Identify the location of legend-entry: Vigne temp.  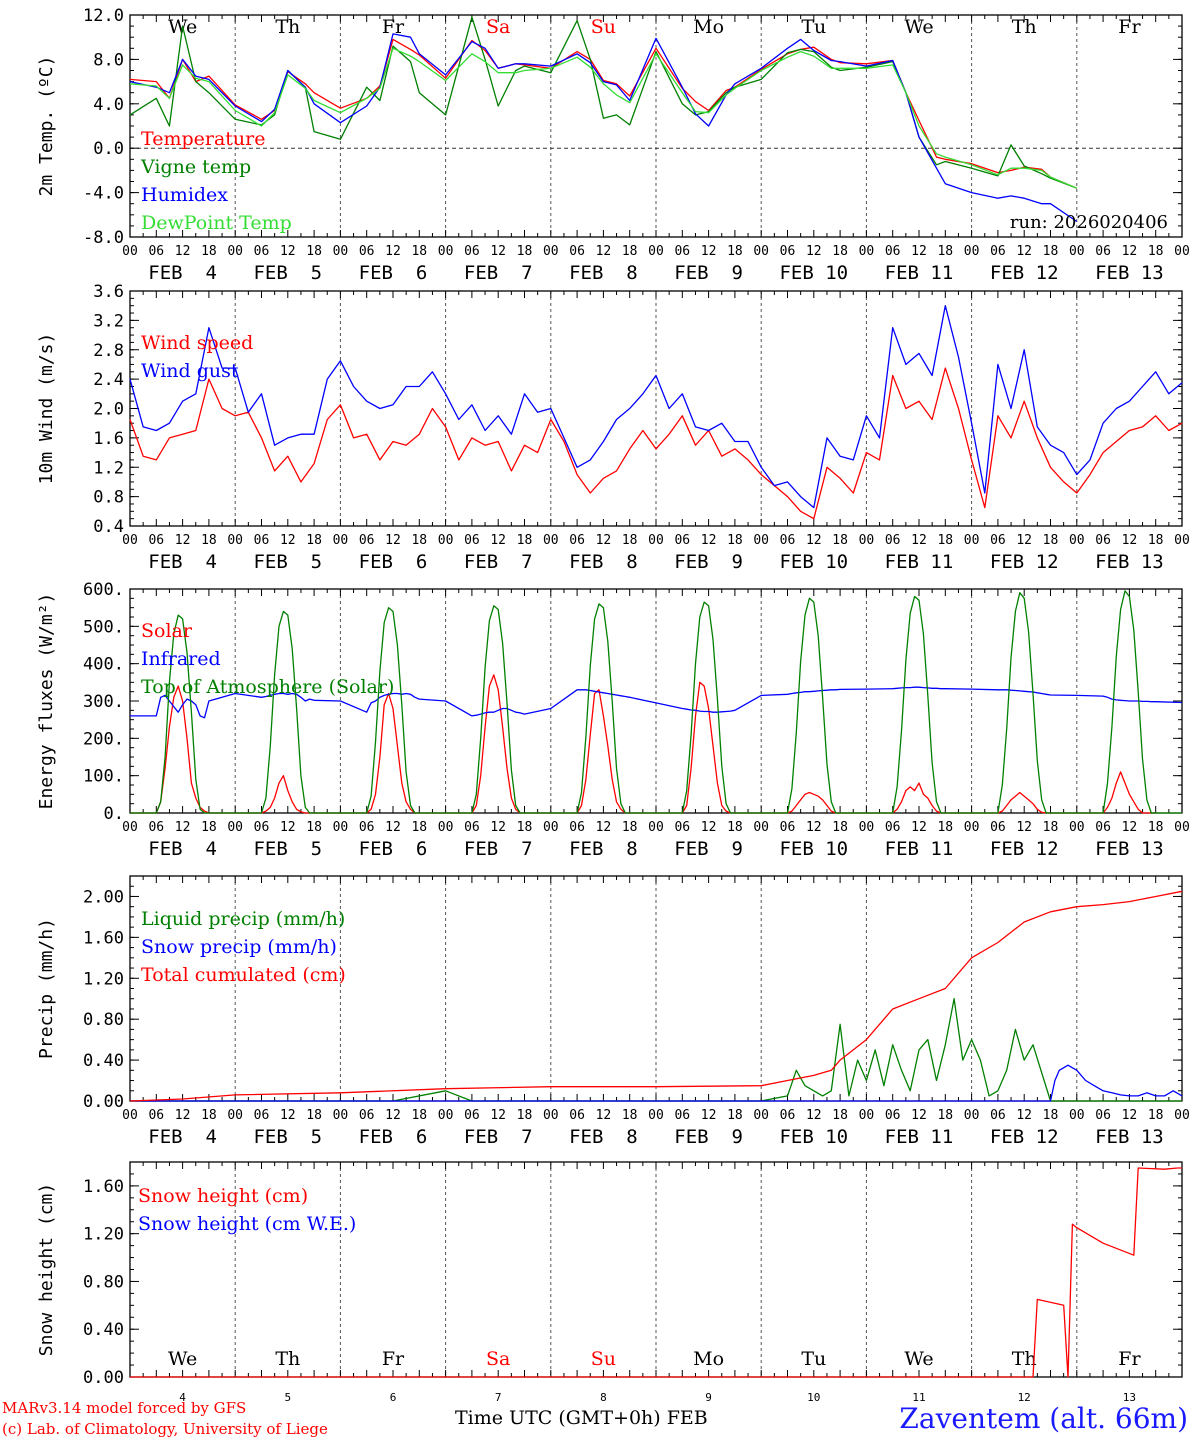
(195, 167).